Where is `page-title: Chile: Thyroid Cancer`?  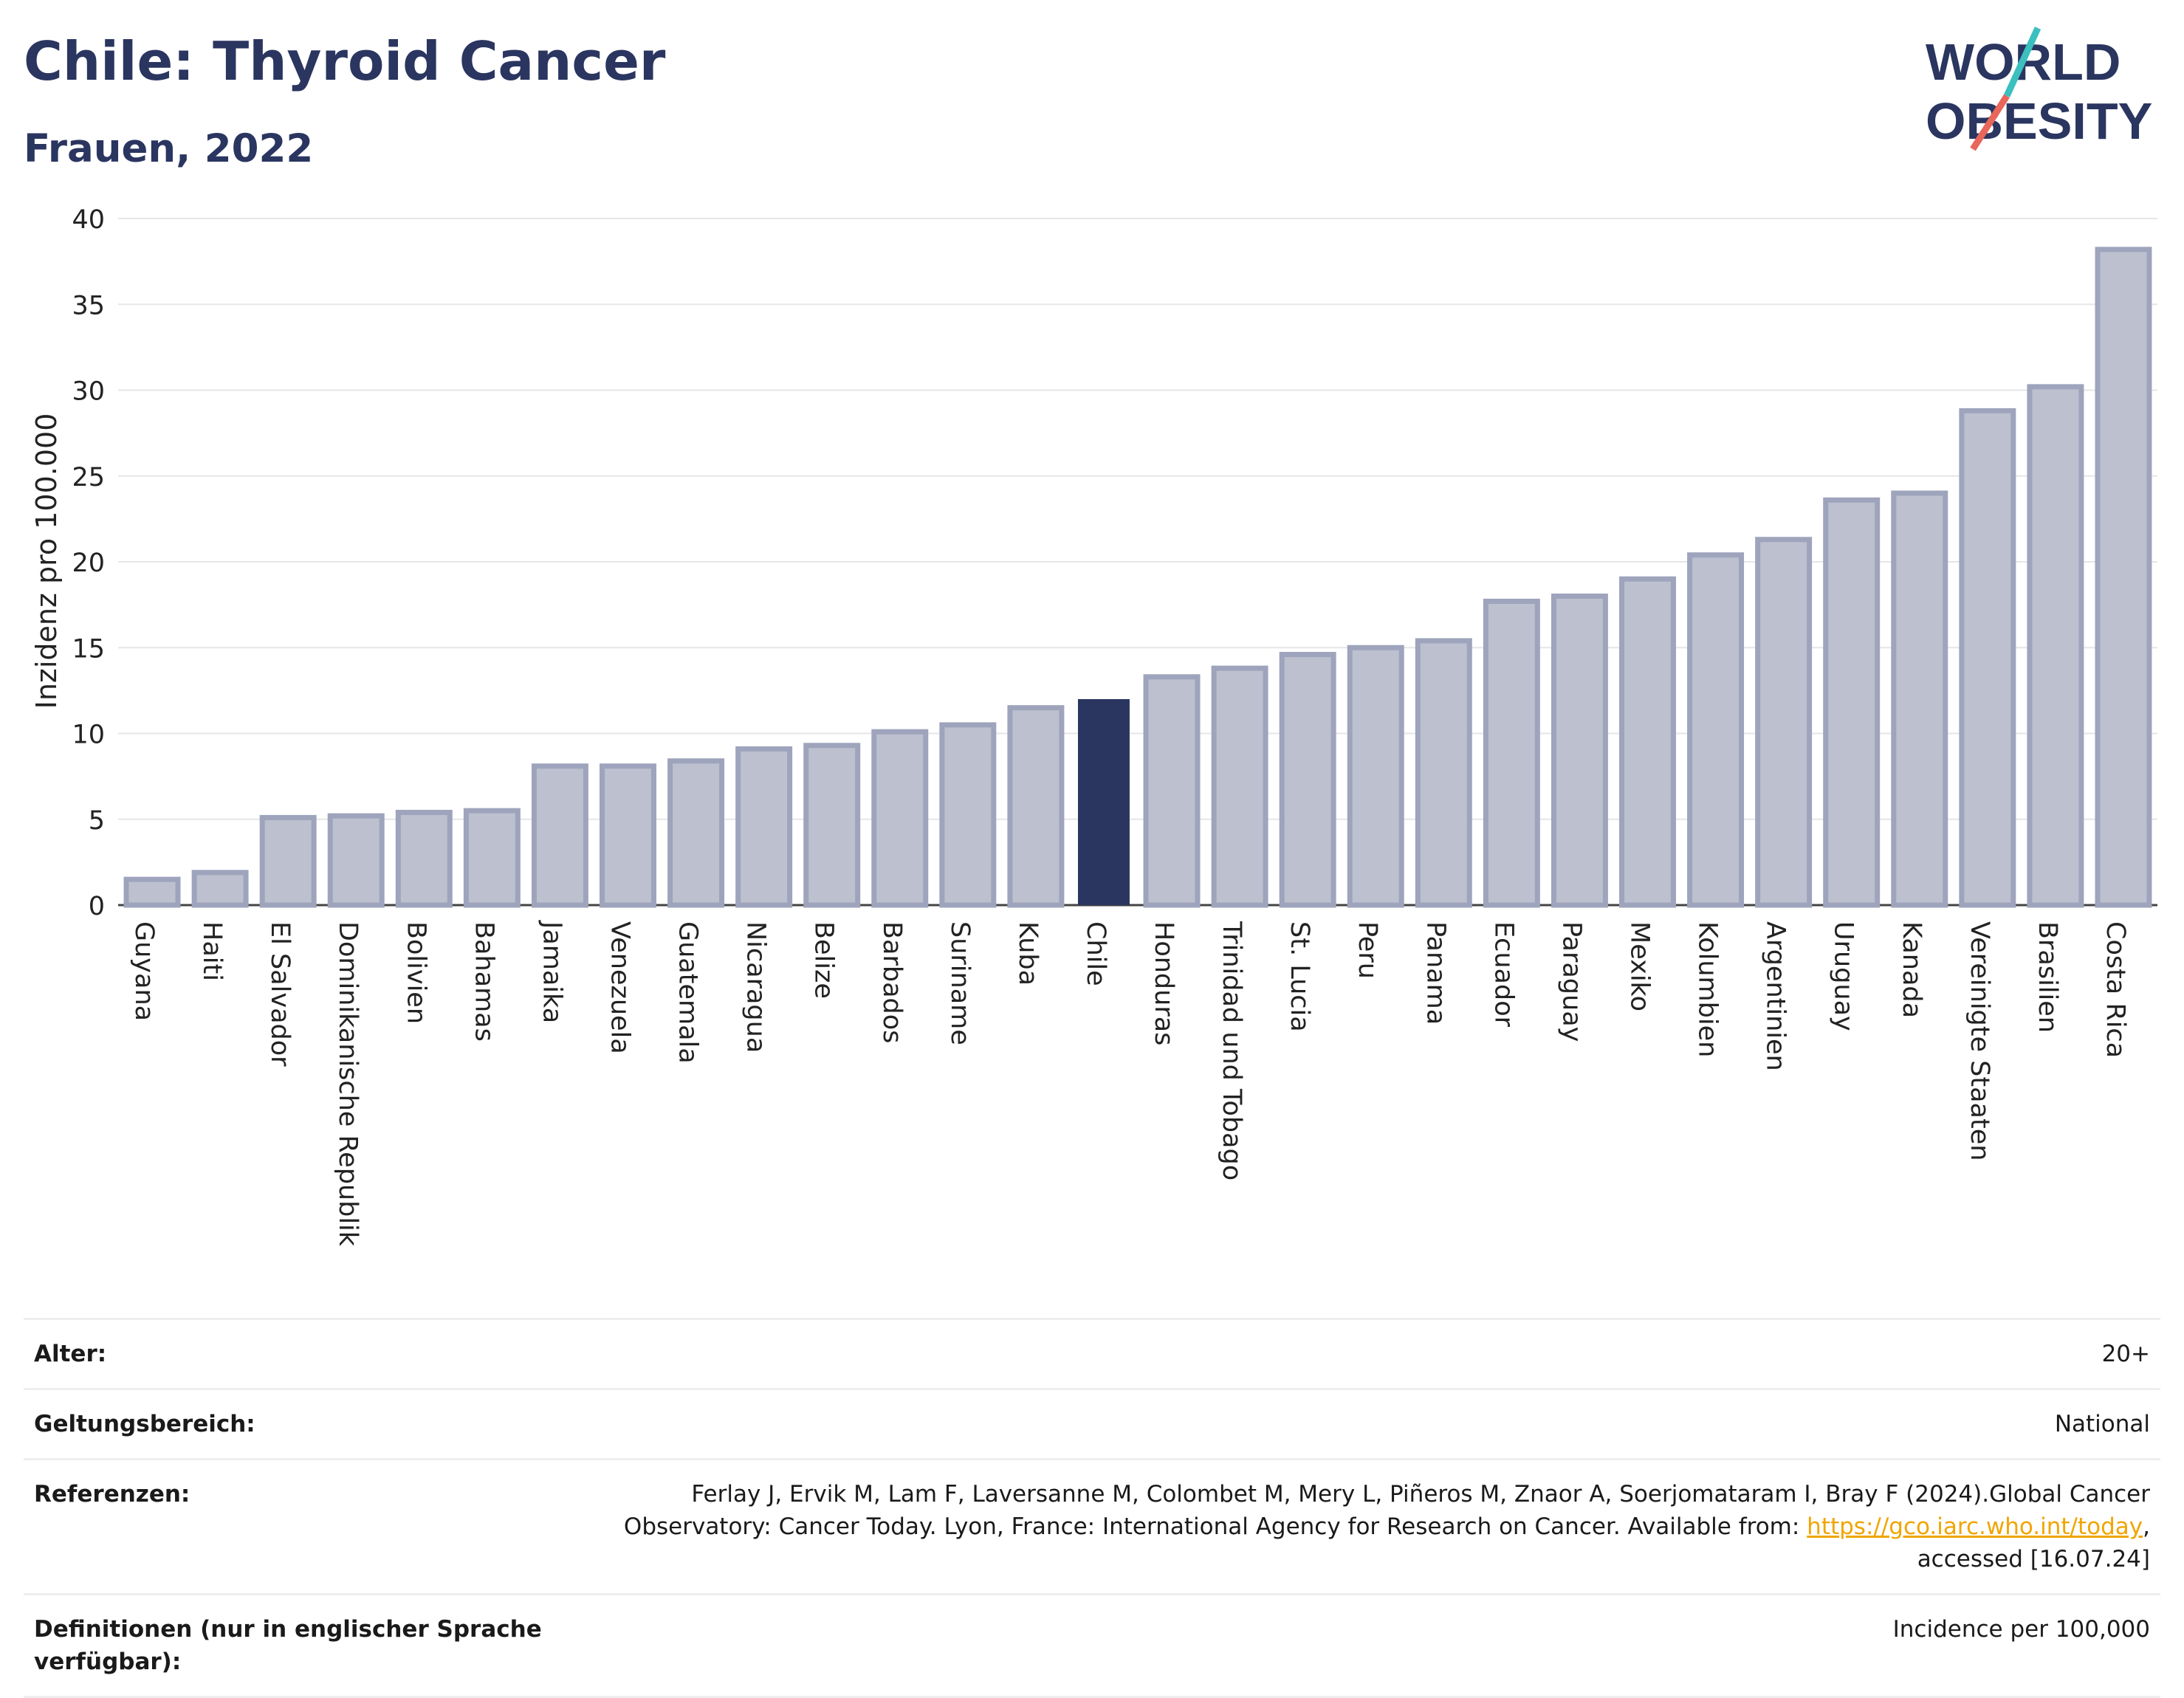 page-title: Chile: Thyroid Cancer is located at coordinates (345, 61).